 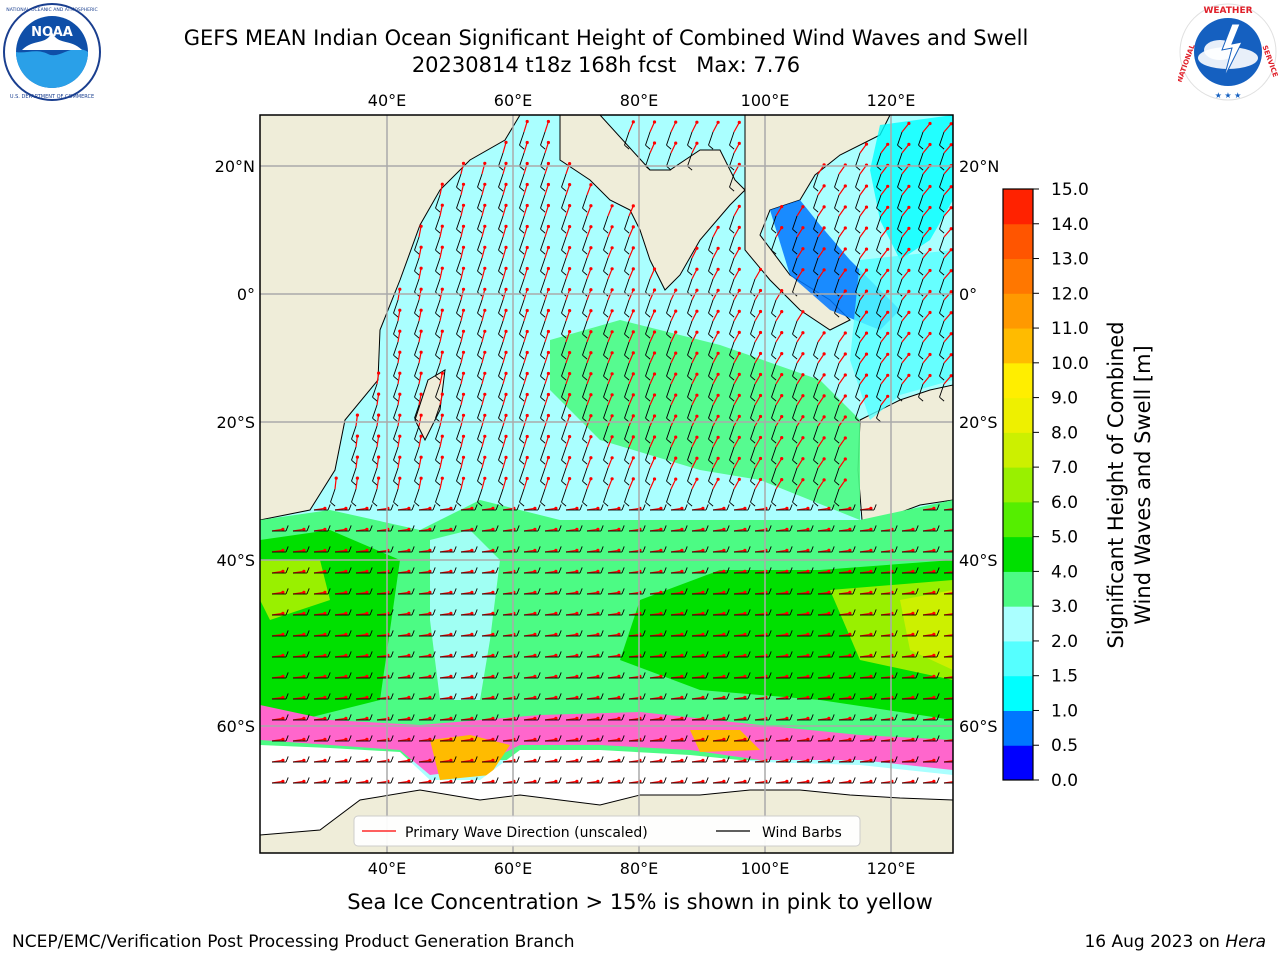 What do you see at coordinates (513, 100) in the screenshot?
I see `lon-label: 60°E` at bounding box center [513, 100].